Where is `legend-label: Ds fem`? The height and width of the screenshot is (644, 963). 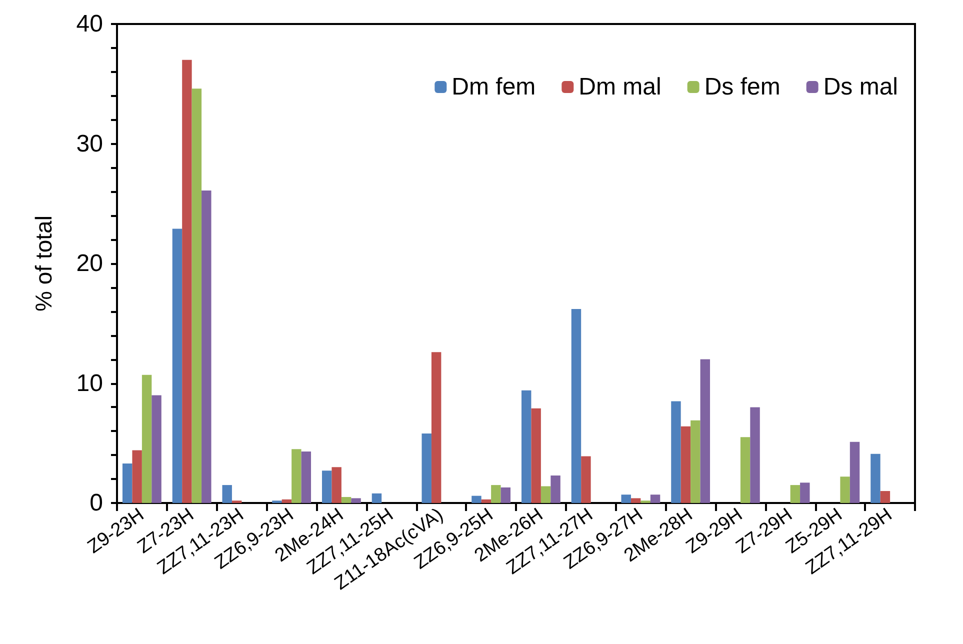 legend-label: Ds fem is located at coordinates (742, 87).